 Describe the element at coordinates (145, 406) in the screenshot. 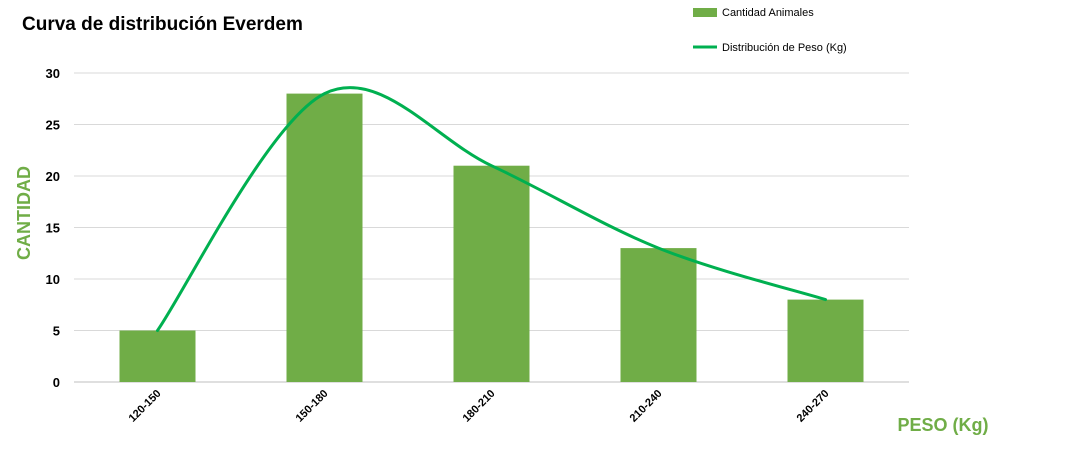

I see `x-tick-label: 120-150` at that location.